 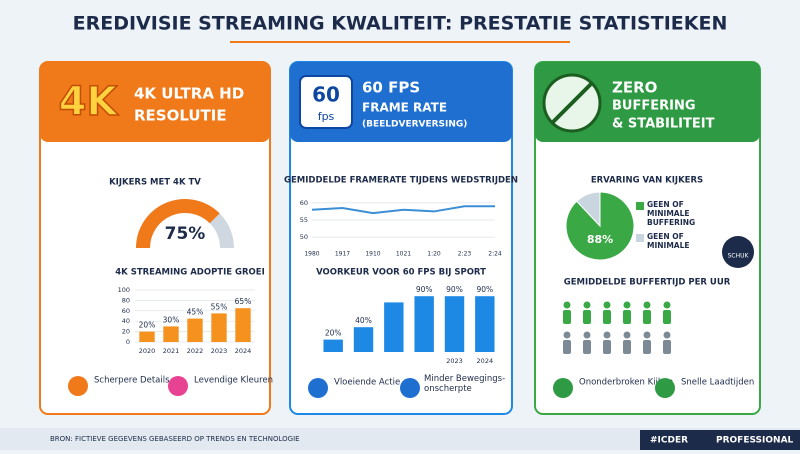 I want to click on value-label: 40%, so click(x=363, y=320).